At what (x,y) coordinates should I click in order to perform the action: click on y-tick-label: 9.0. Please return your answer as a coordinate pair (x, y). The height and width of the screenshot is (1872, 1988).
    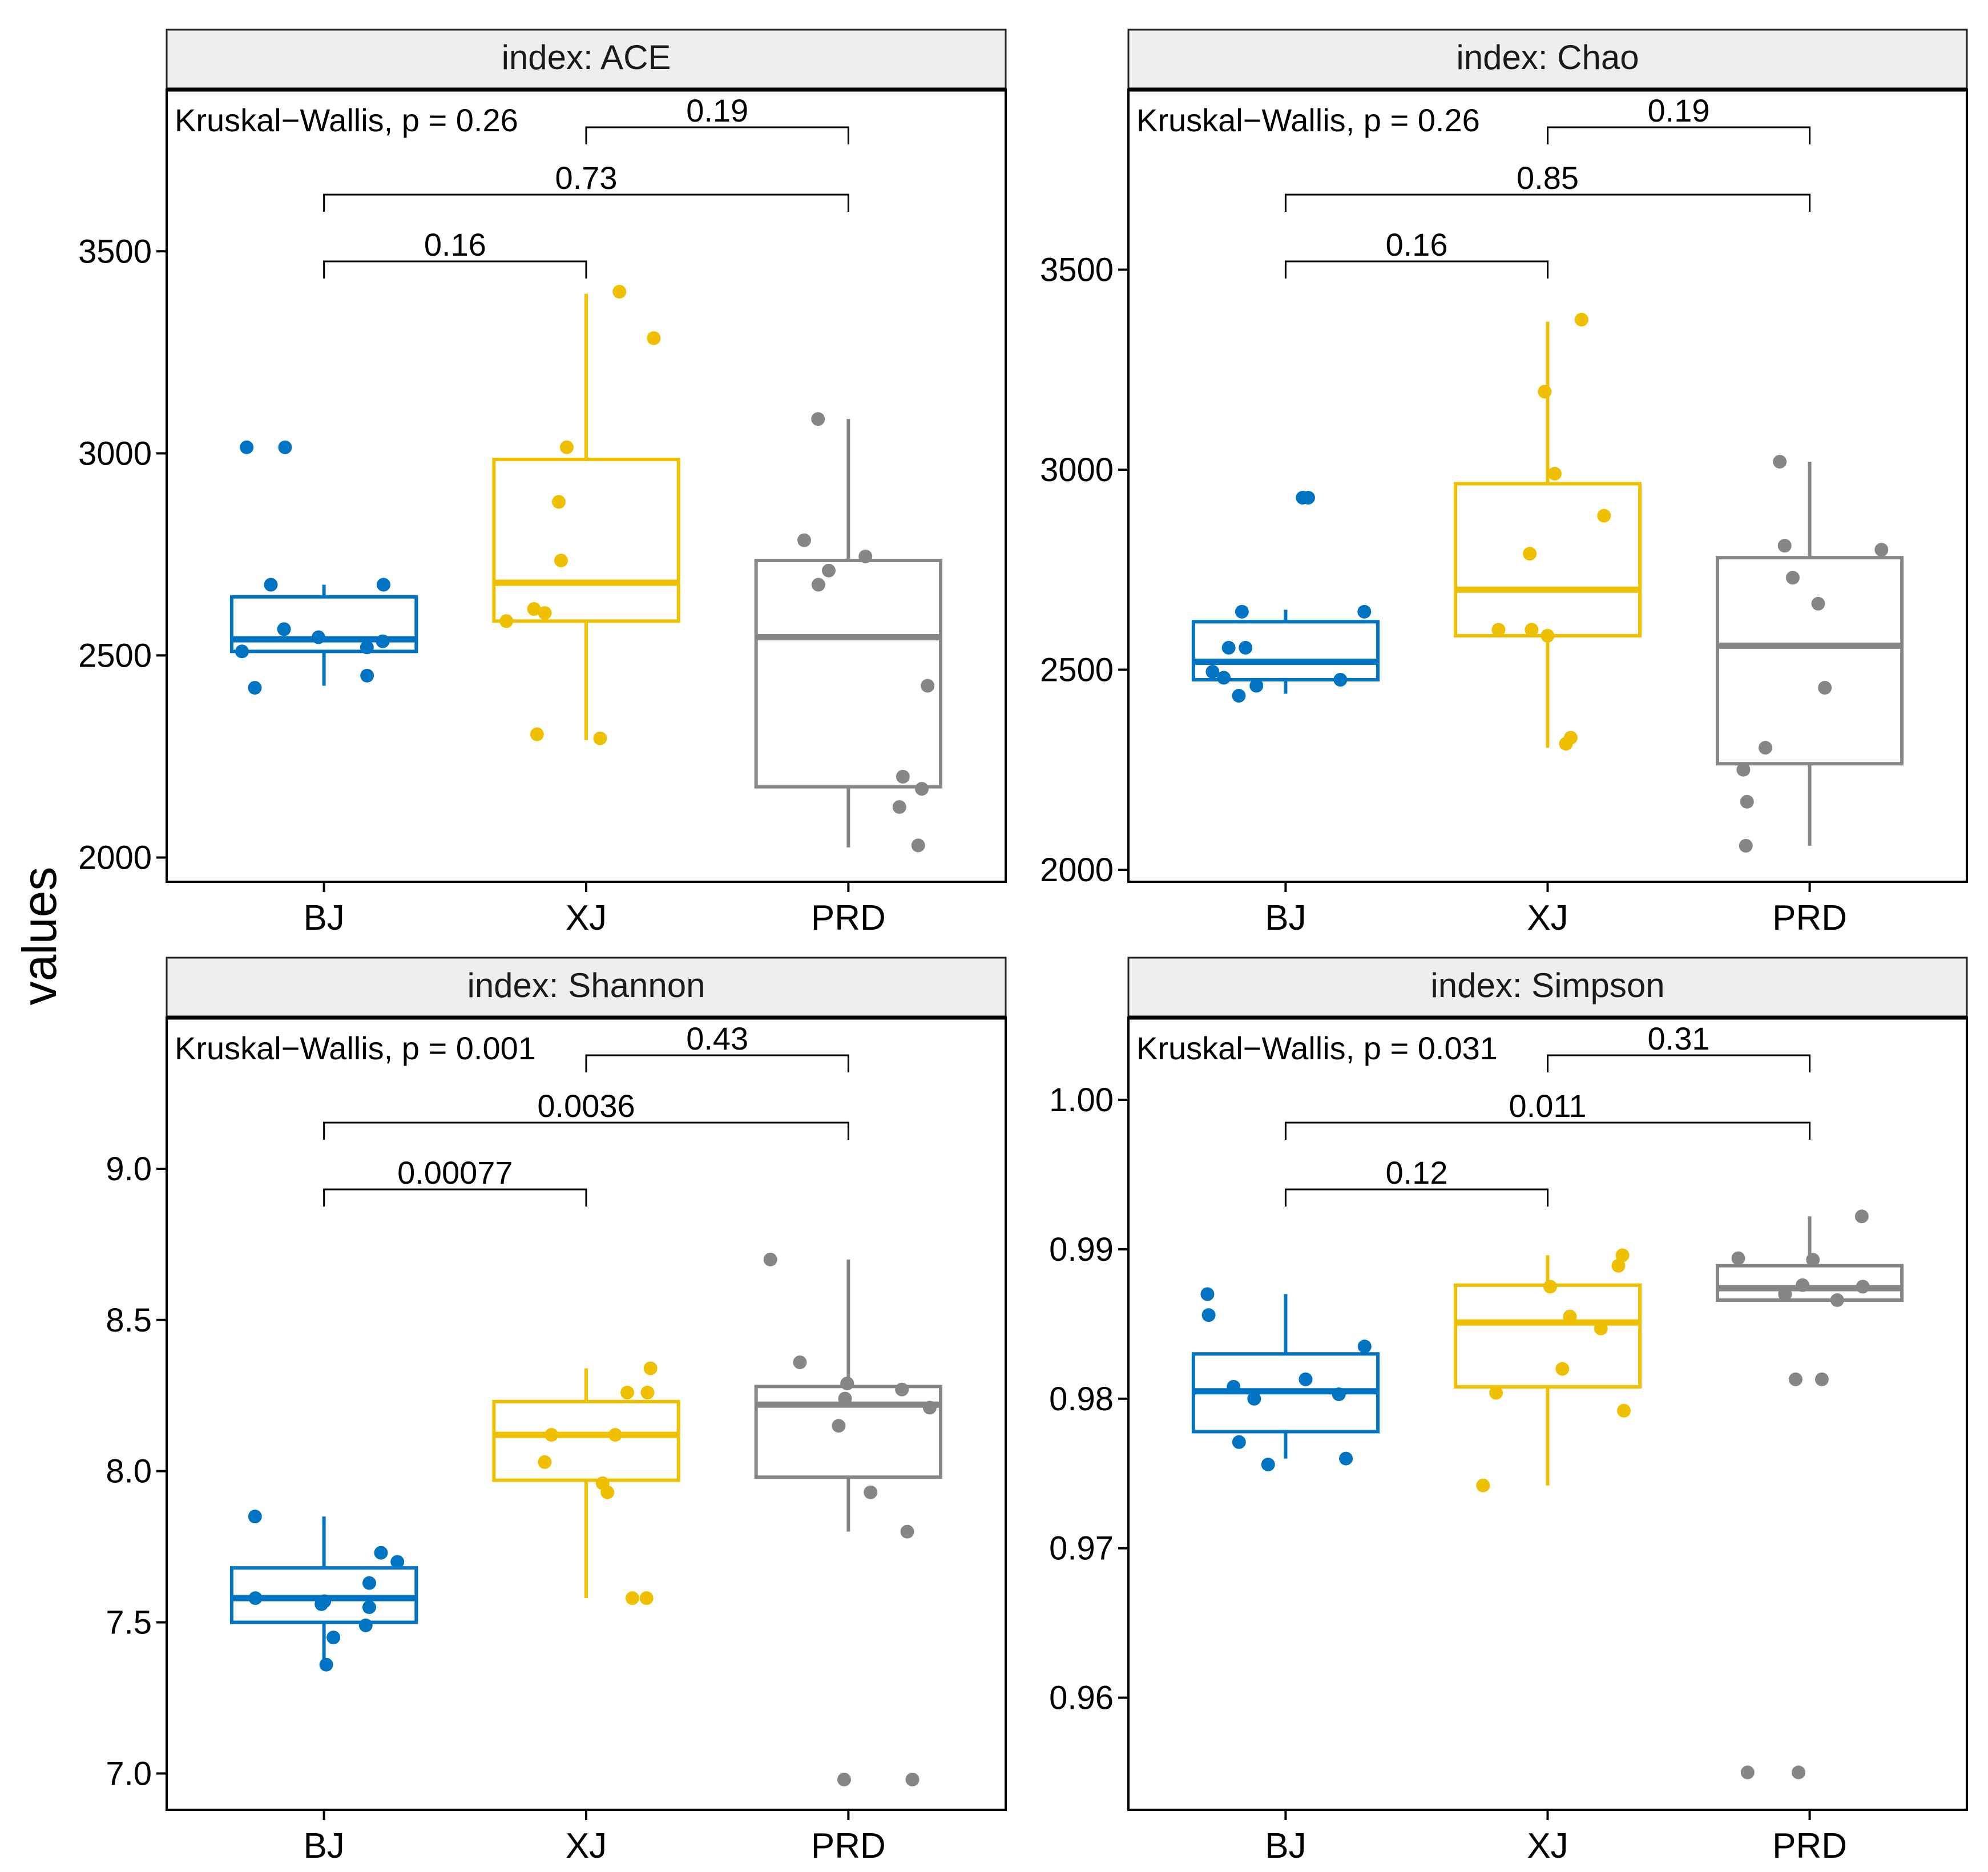
    Looking at the image, I should click on (129, 1169).